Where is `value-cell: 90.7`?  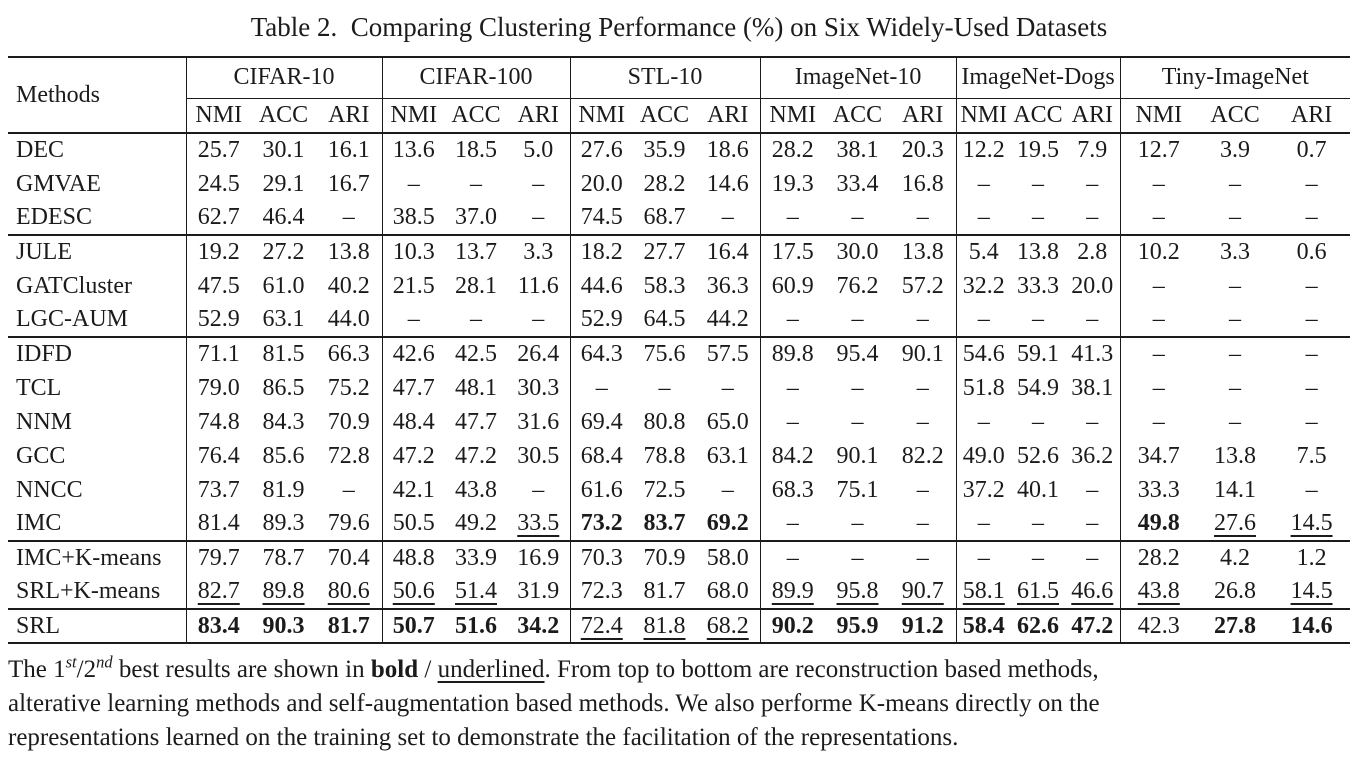
value-cell: 90.7 is located at coordinates (922, 591).